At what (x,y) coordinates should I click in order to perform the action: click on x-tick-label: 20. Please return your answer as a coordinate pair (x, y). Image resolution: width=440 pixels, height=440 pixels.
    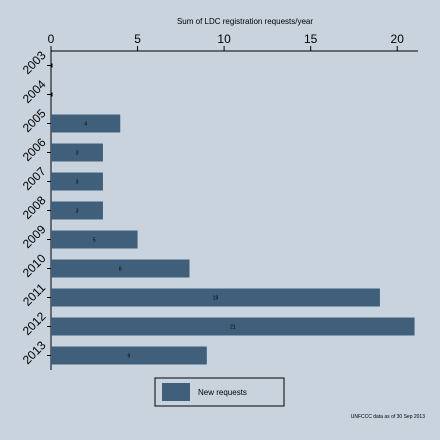
    Looking at the image, I should click on (398, 39).